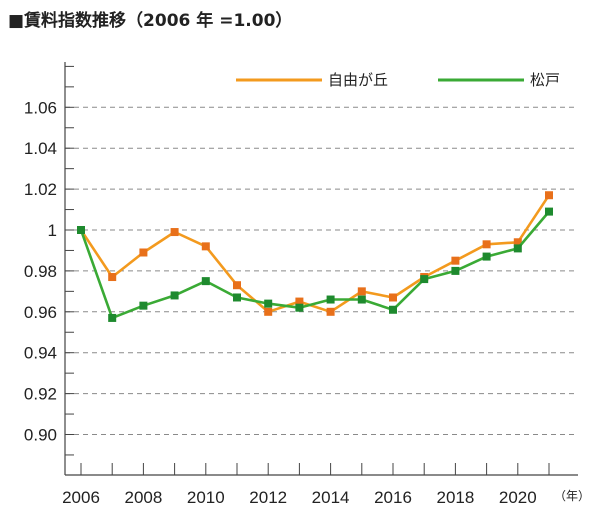 The height and width of the screenshot is (516, 595). I want to click on legend: 自由が丘 松戸, so click(398, 80).